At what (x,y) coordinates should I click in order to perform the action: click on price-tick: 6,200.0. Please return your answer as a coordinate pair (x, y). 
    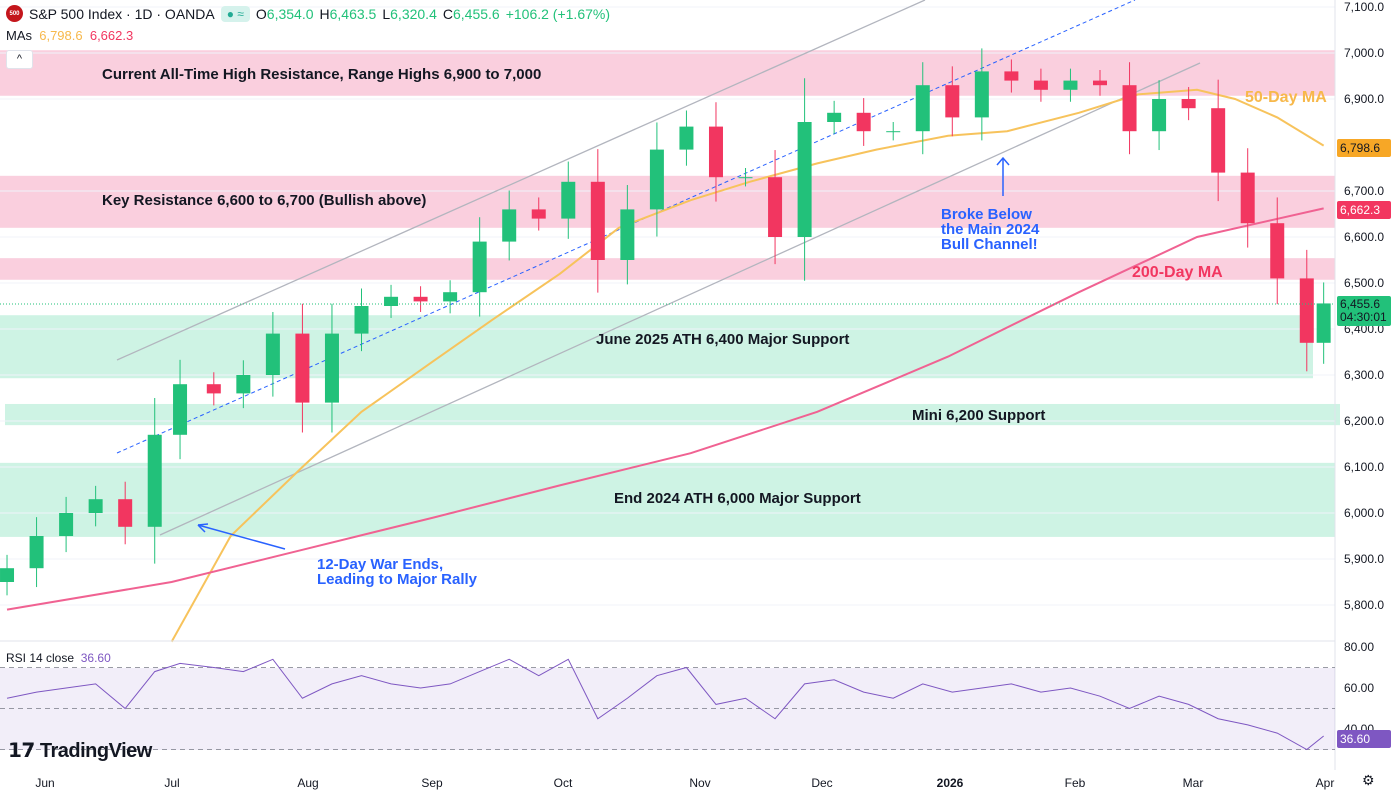
    Looking at the image, I should click on (1364, 421).